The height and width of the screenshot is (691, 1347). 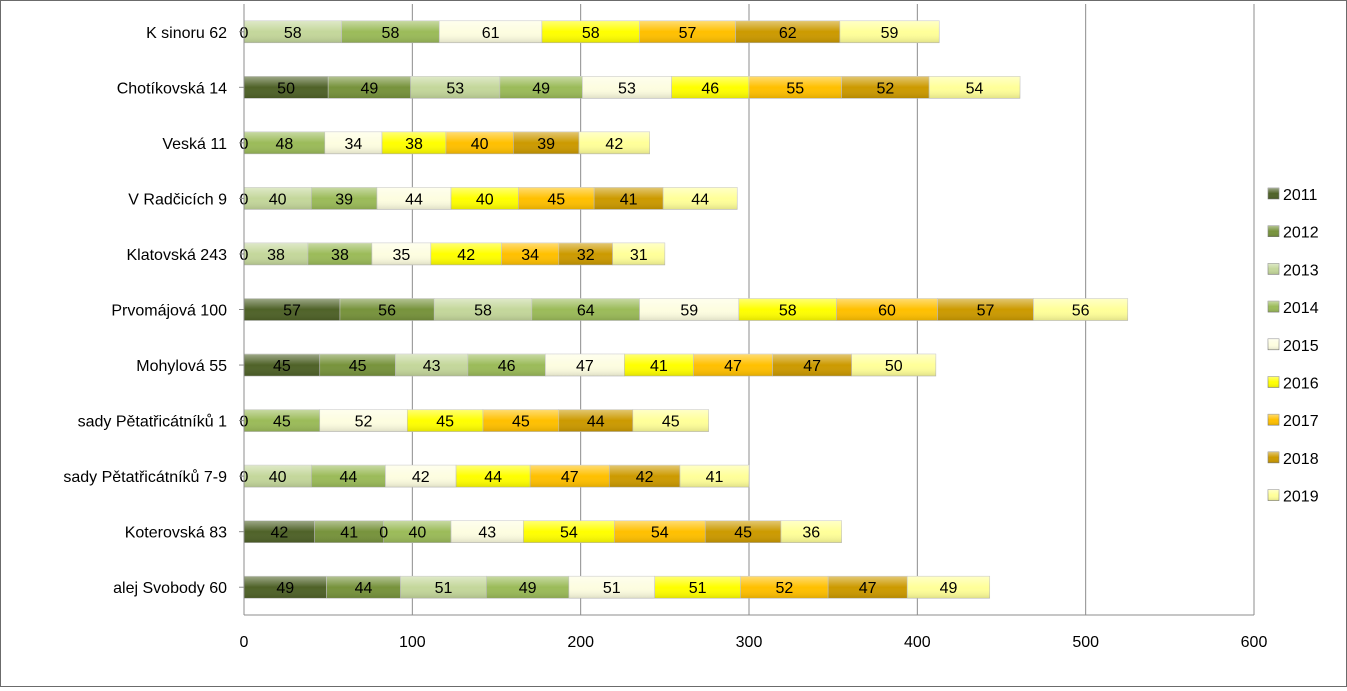 I want to click on data-label: 56, so click(x=1081, y=311).